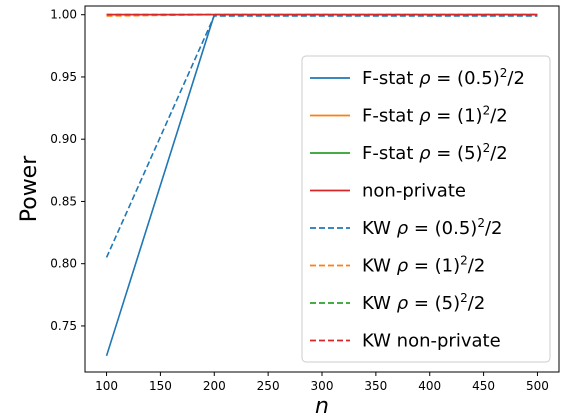  I want to click on x-tick-label: 300, so click(322, 386).